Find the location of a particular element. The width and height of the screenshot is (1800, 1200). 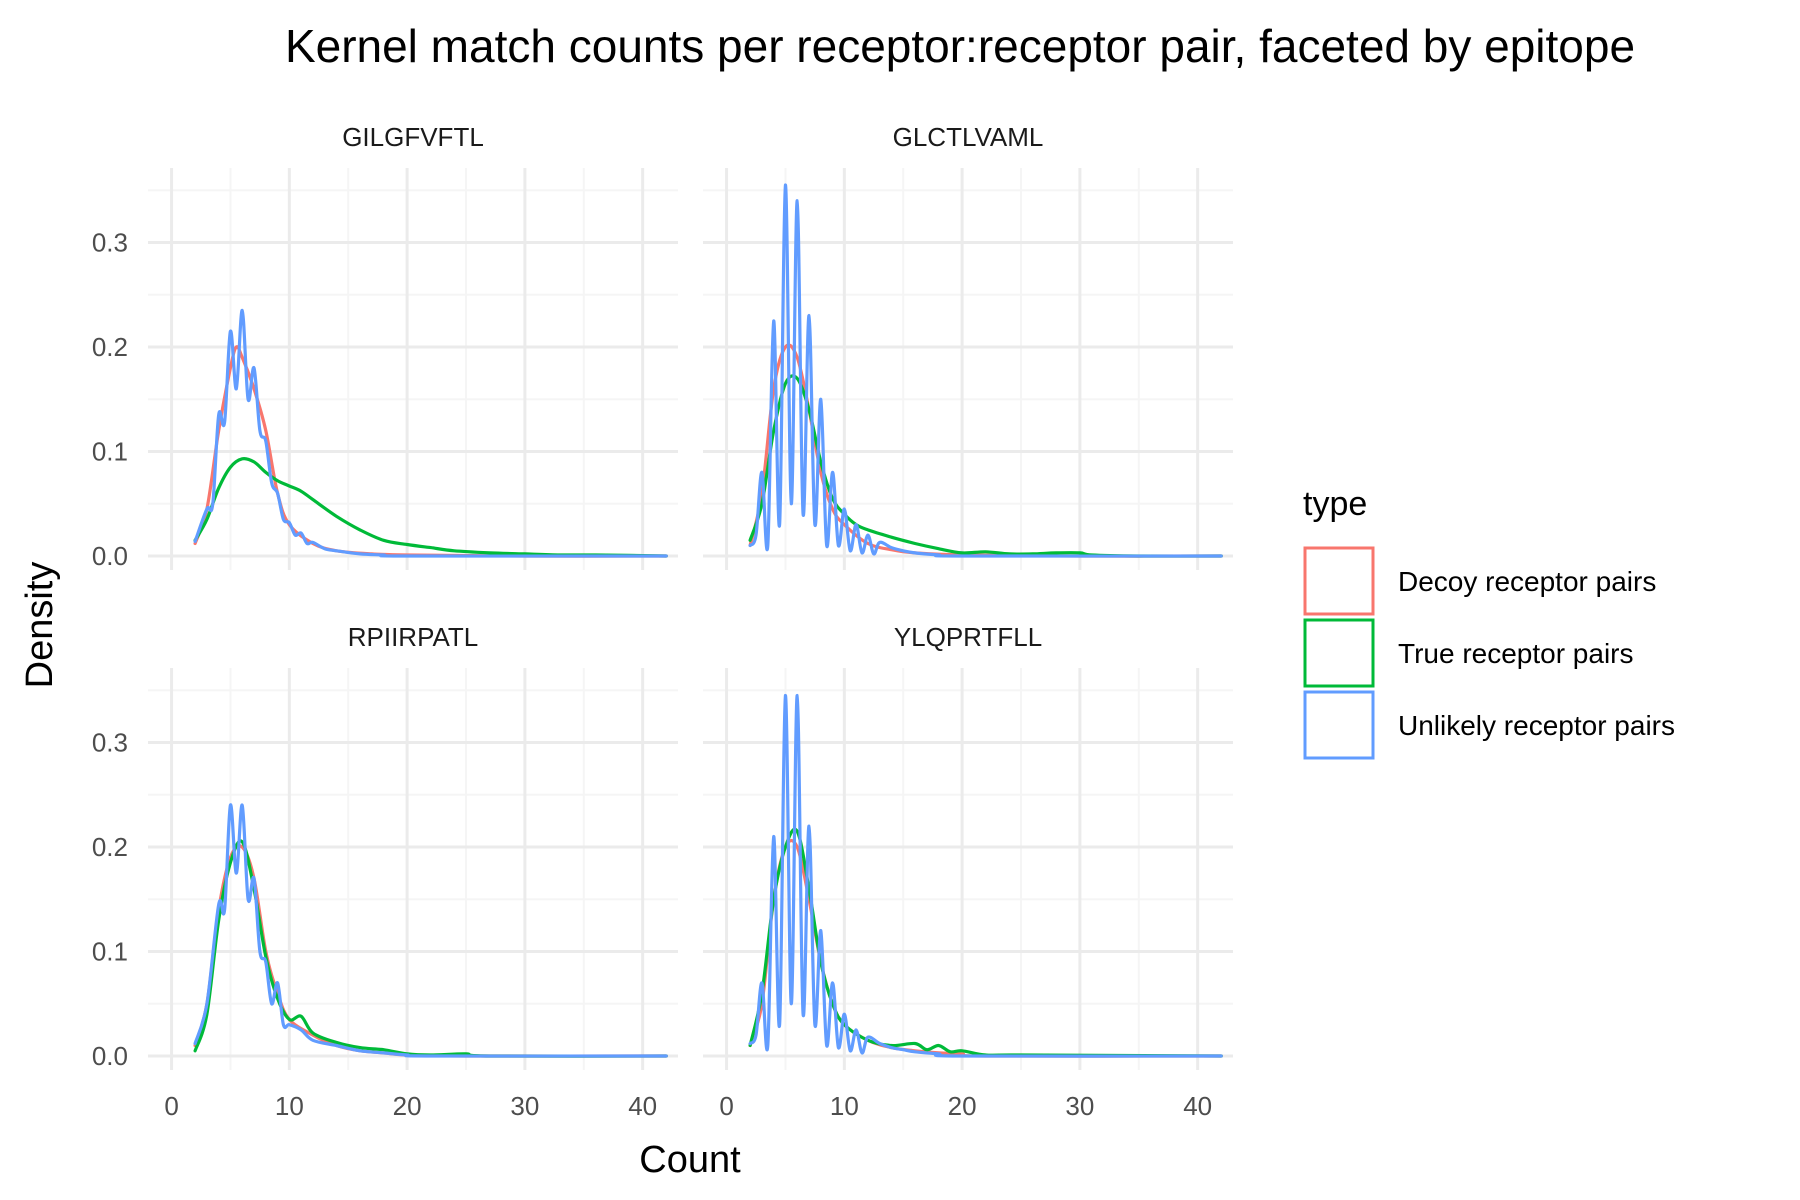

facet-strip-label: YLQPRTFLL is located at coordinates (968, 637).